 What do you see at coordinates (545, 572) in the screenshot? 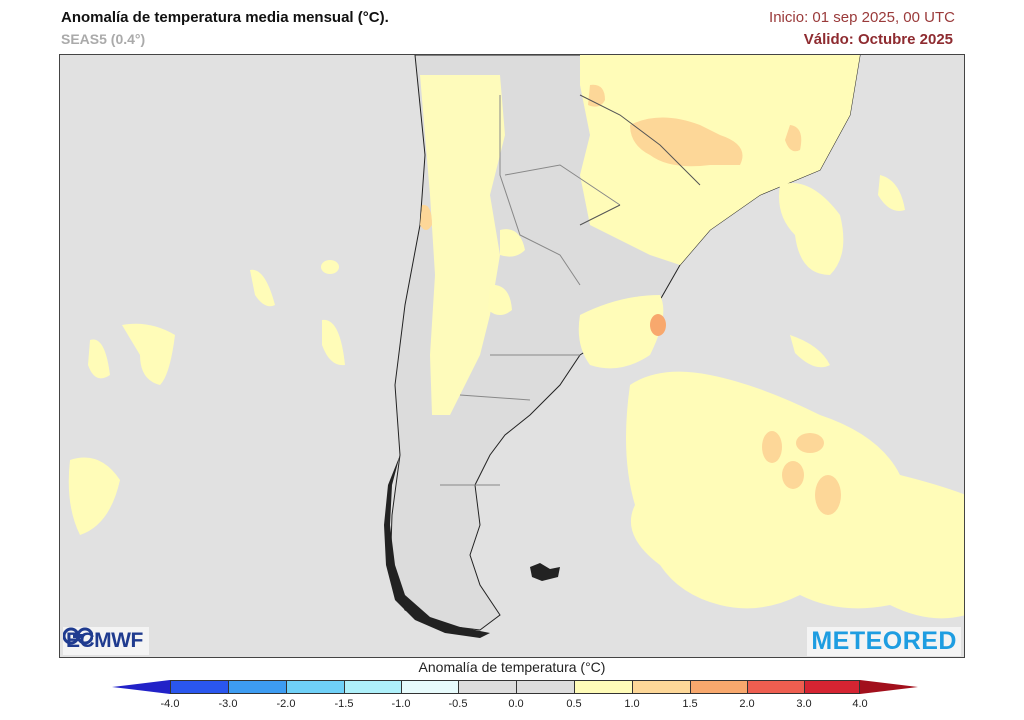
I see `falkland-islands` at bounding box center [545, 572].